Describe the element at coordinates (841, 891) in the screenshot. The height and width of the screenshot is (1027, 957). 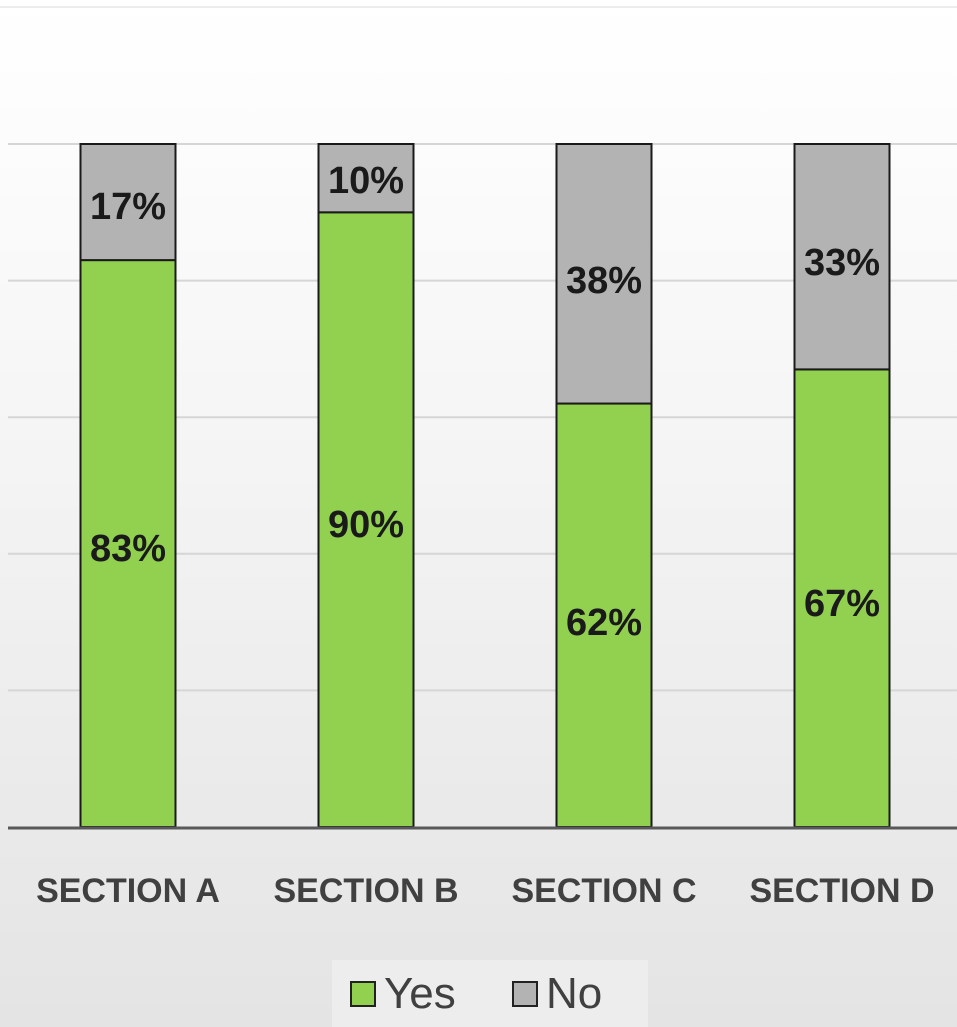
I see `category-label-4: SECTION D` at that location.